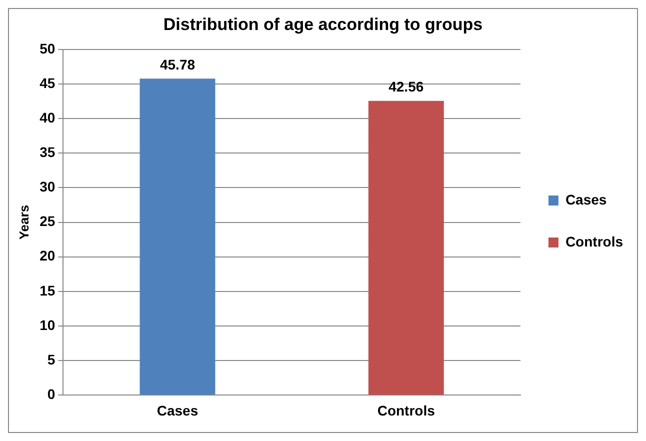  Describe the element at coordinates (51, 359) in the screenshot. I see `y-tick-label: 5` at that location.